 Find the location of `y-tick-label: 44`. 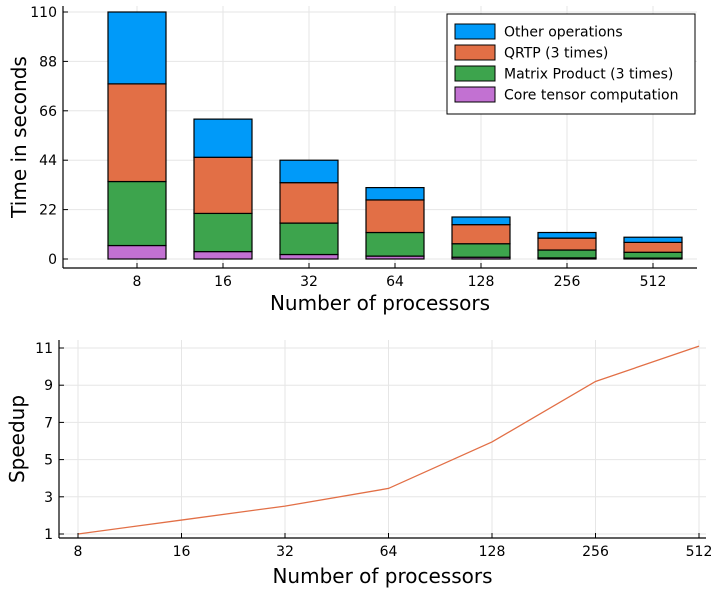

y-tick-label: 44 is located at coordinates (48, 161).